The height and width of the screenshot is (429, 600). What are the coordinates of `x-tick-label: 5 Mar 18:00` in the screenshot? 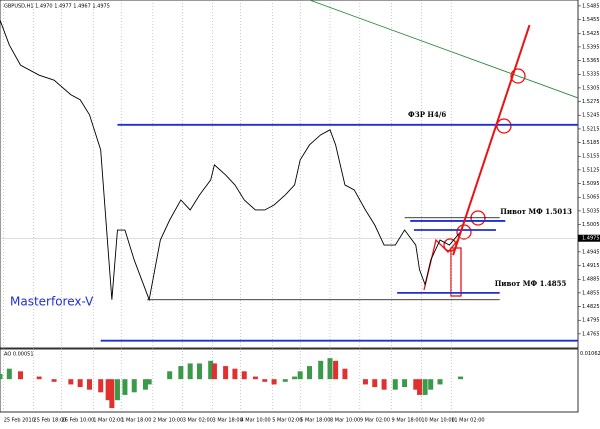 It's located at (315, 421).